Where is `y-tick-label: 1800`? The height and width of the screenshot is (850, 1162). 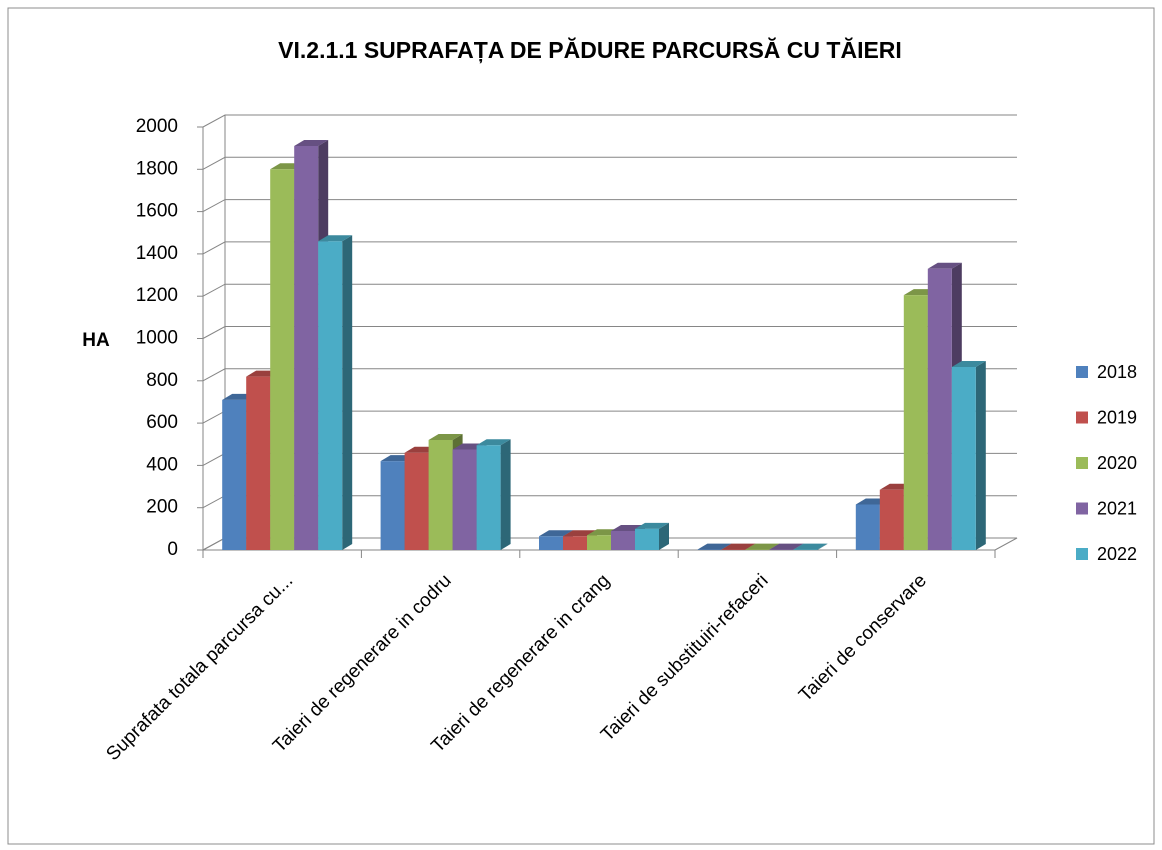 y-tick-label: 1800 is located at coordinates (157, 168).